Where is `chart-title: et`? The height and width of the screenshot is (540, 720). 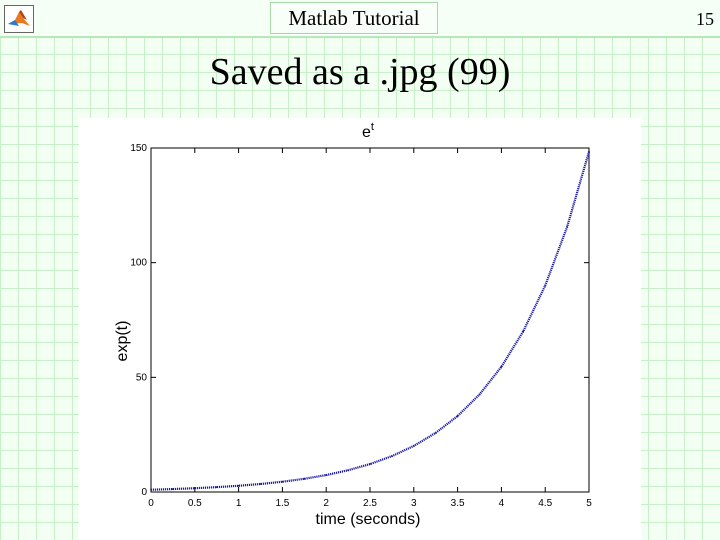 chart-title: et is located at coordinates (368, 131).